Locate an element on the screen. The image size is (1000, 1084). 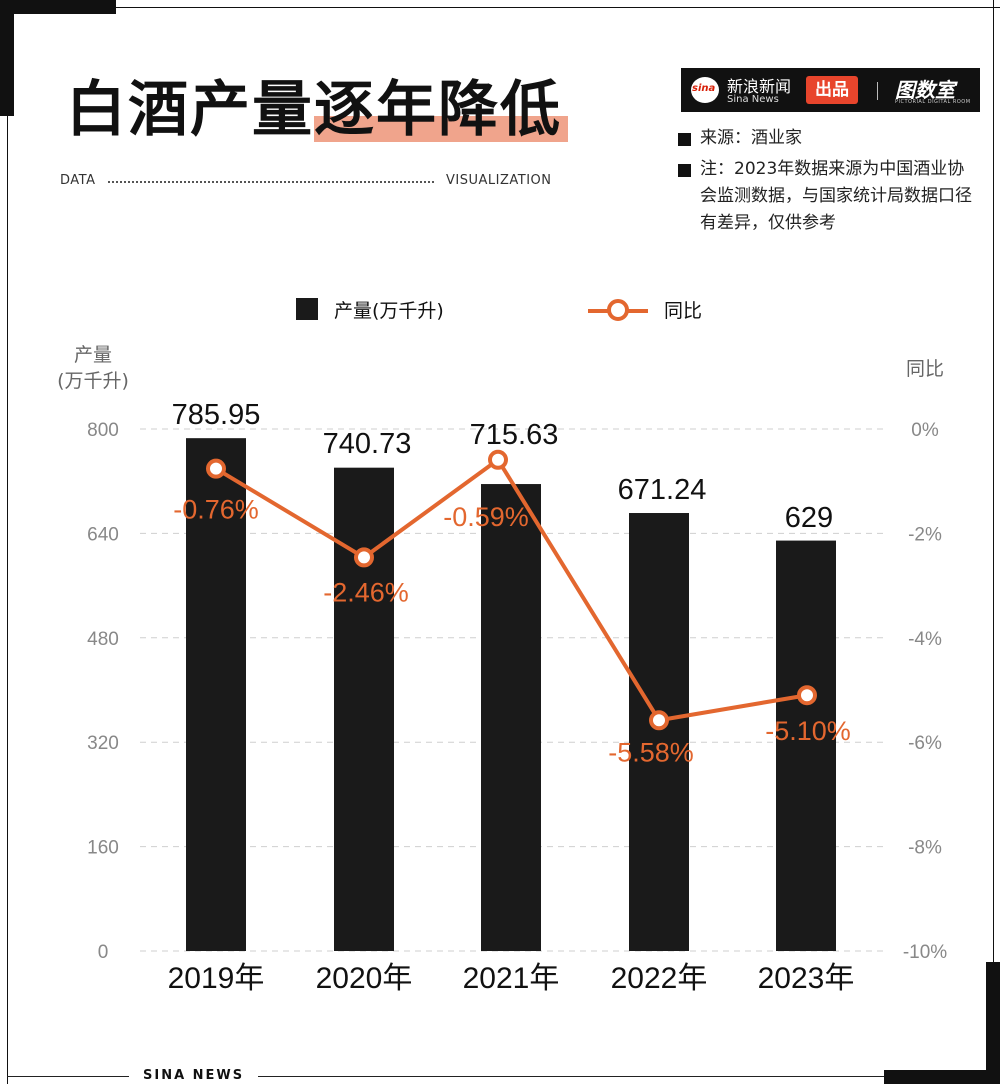
brand-sub: Sina News is located at coordinates (753, 99).